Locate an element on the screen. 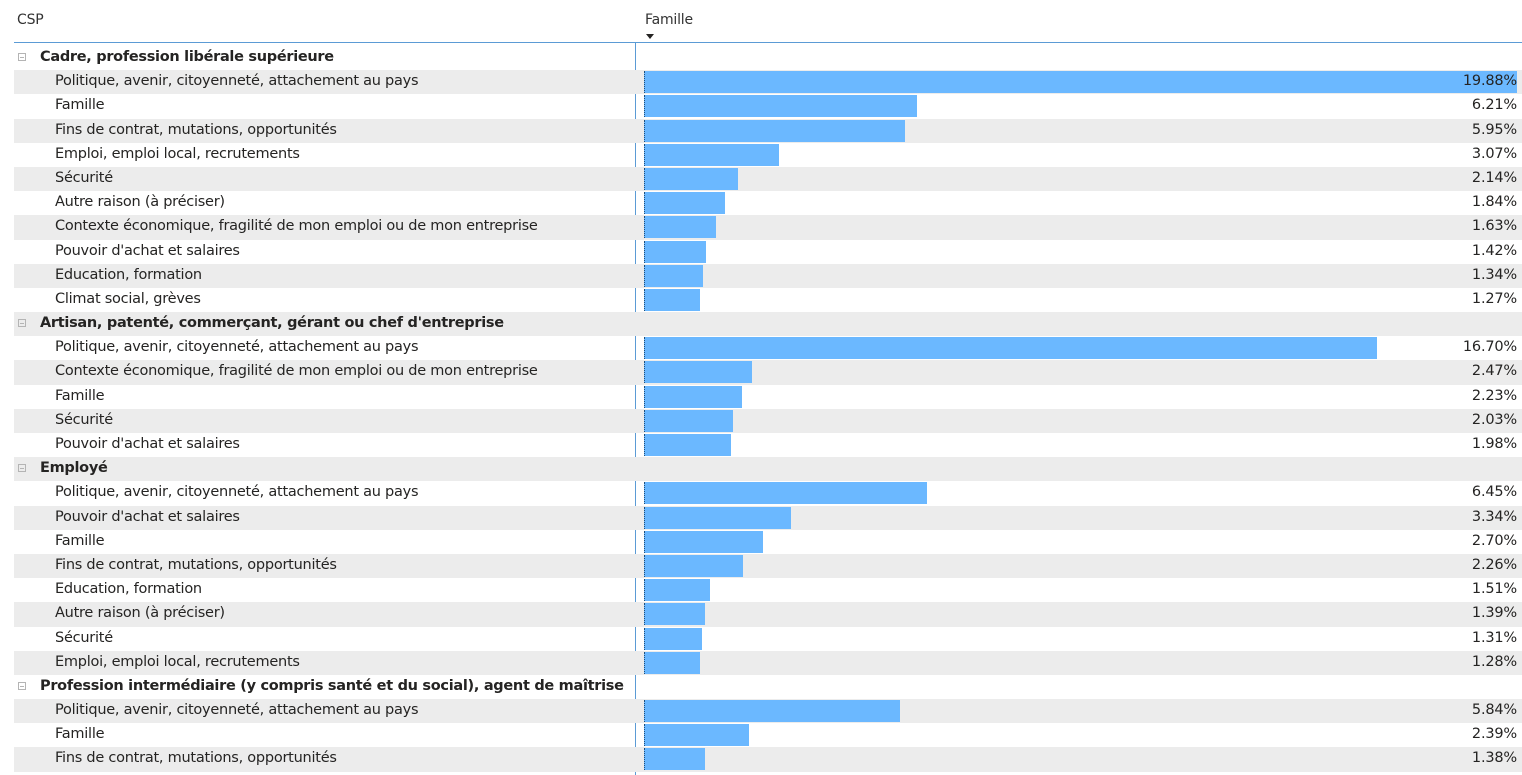  row-value: 5.95% is located at coordinates (1494, 129).